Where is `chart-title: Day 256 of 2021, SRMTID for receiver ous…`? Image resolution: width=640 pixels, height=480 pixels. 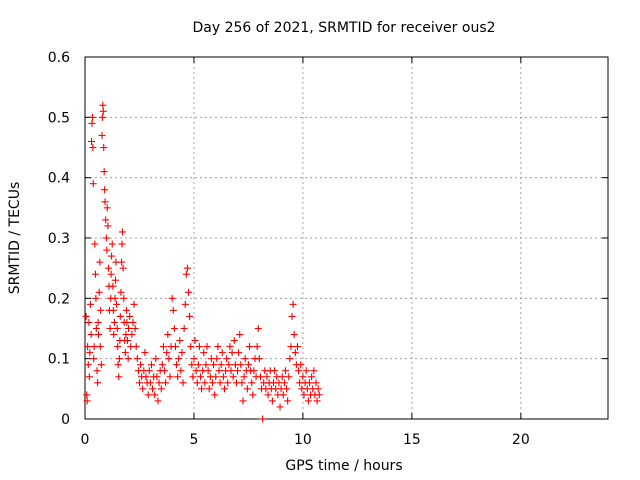 chart-title: Day 256 of 2021, SRMTID for receiver ous… is located at coordinates (343, 28).